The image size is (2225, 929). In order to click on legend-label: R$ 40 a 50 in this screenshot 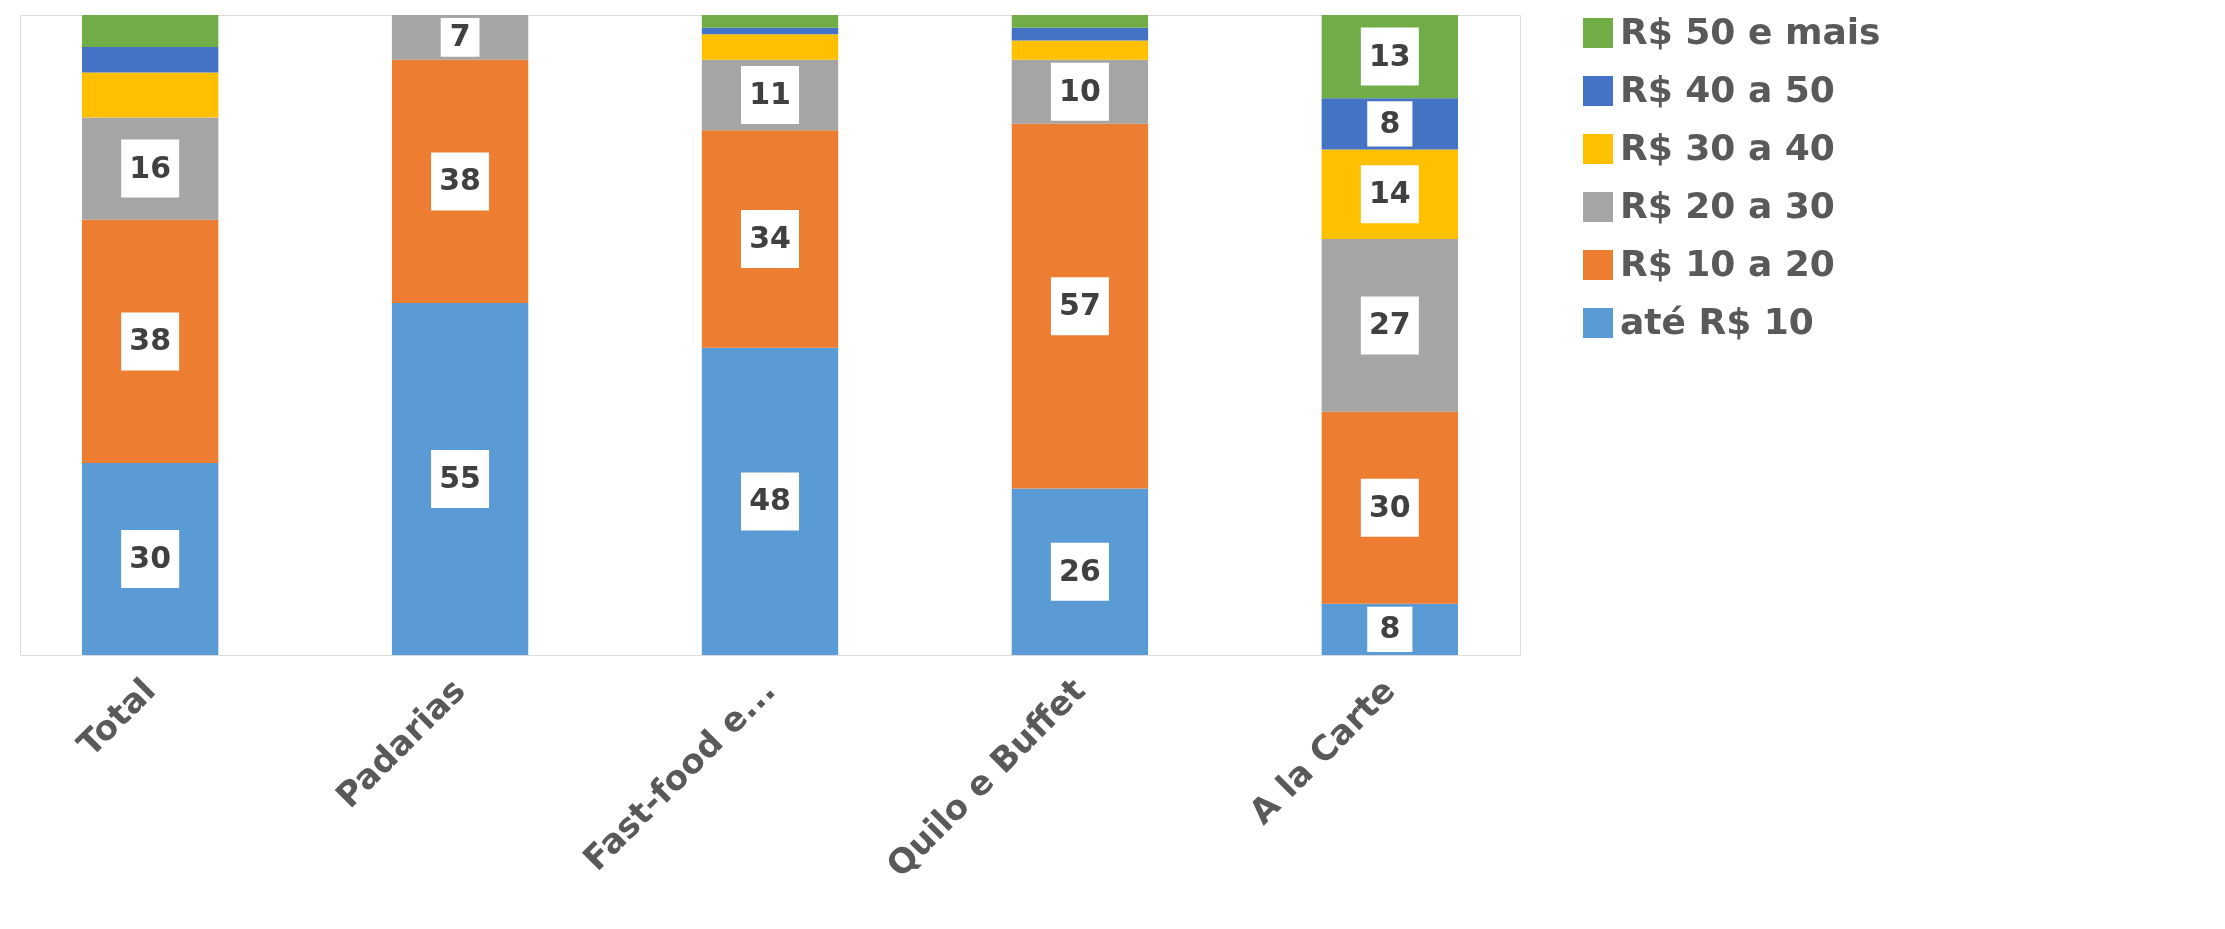, I will do `click(1727, 89)`.